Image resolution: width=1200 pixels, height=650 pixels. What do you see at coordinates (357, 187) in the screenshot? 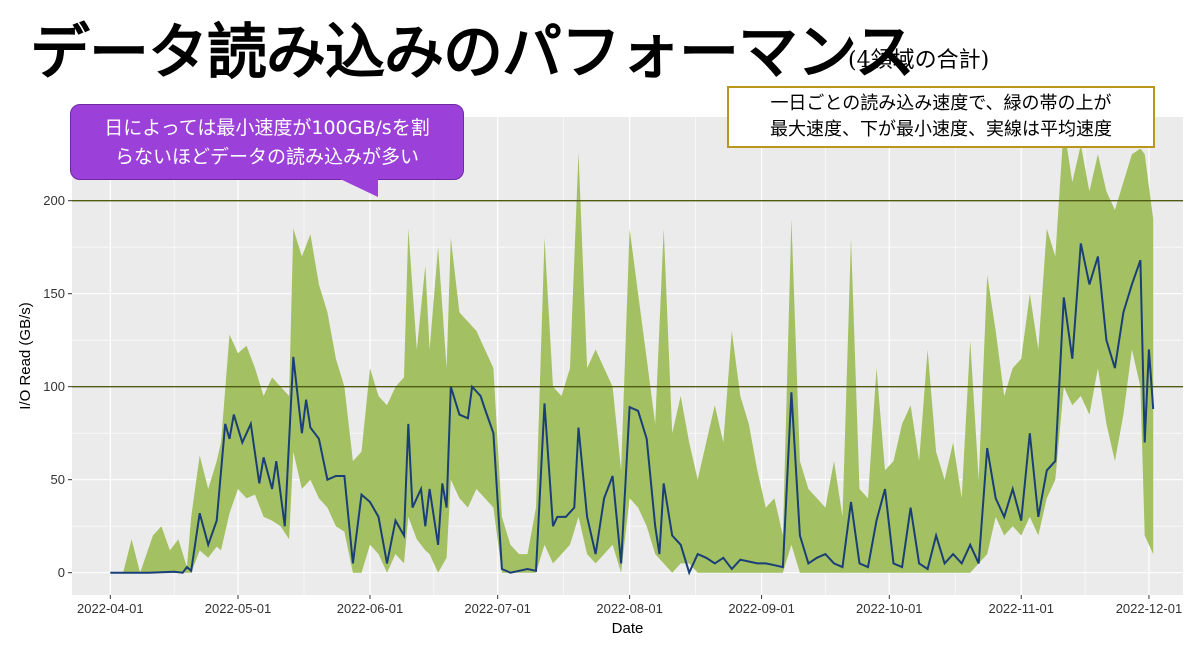
I see `callout-tail` at bounding box center [357, 187].